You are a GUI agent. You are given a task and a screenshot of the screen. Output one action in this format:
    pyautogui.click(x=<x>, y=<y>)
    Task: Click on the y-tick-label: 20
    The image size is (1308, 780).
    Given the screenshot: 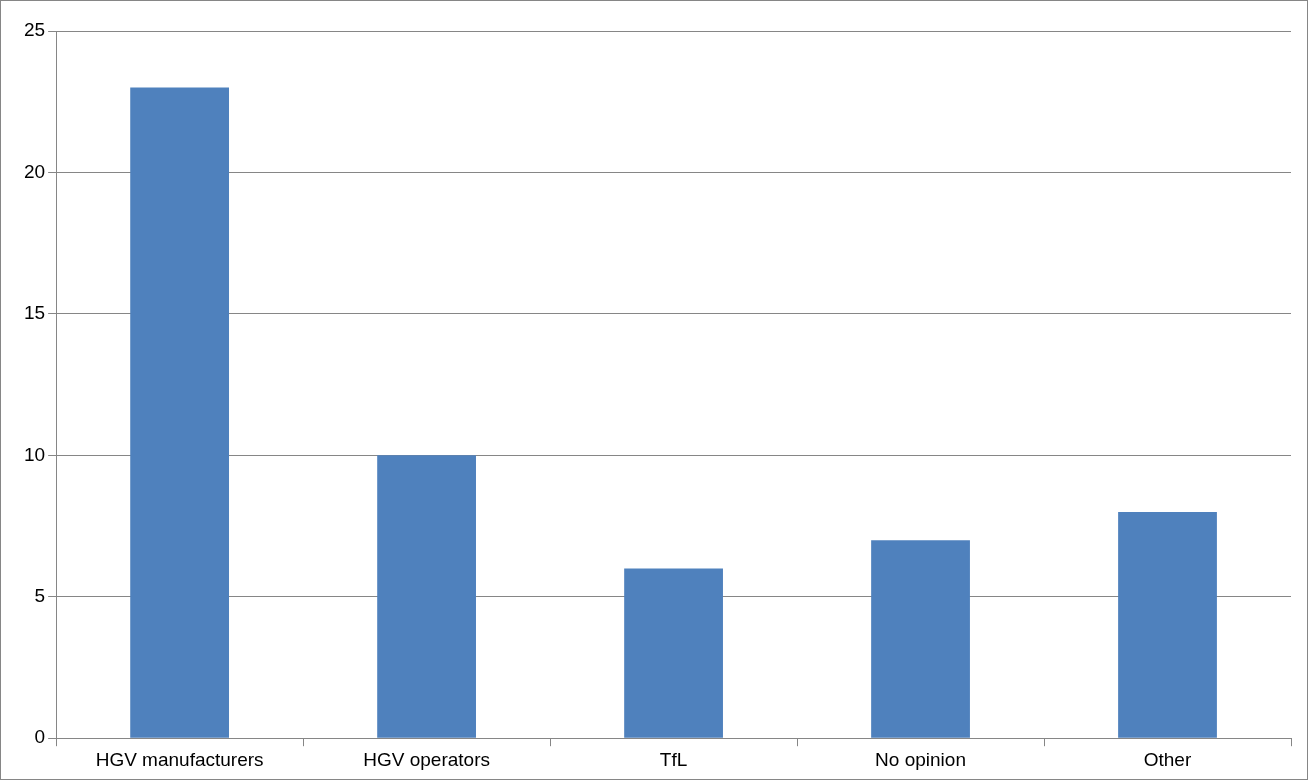 What is the action you would take?
    pyautogui.click(x=34, y=171)
    